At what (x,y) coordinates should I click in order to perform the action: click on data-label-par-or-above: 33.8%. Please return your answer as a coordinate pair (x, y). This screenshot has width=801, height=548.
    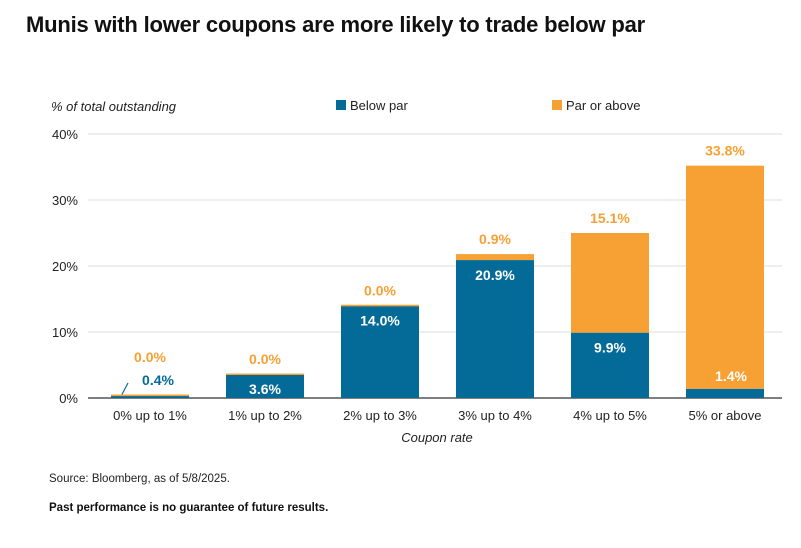
    Looking at the image, I should click on (725, 151).